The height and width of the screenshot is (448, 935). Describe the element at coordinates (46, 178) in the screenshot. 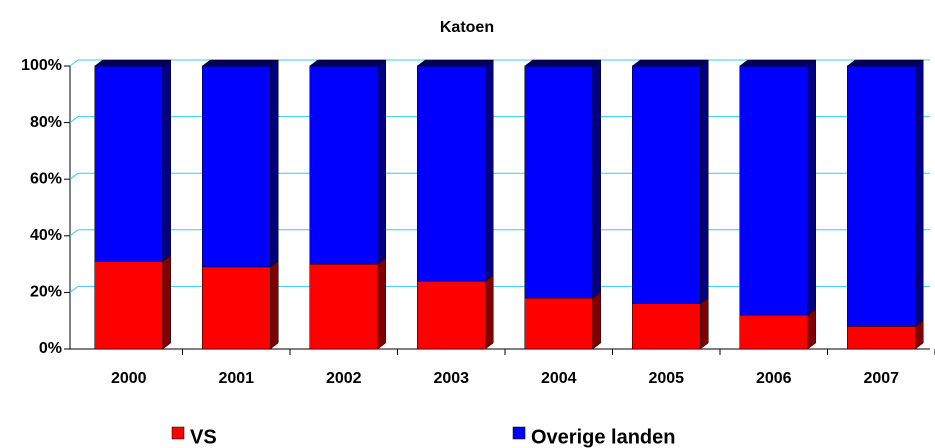

I see `y-tick-label: 60%` at that location.